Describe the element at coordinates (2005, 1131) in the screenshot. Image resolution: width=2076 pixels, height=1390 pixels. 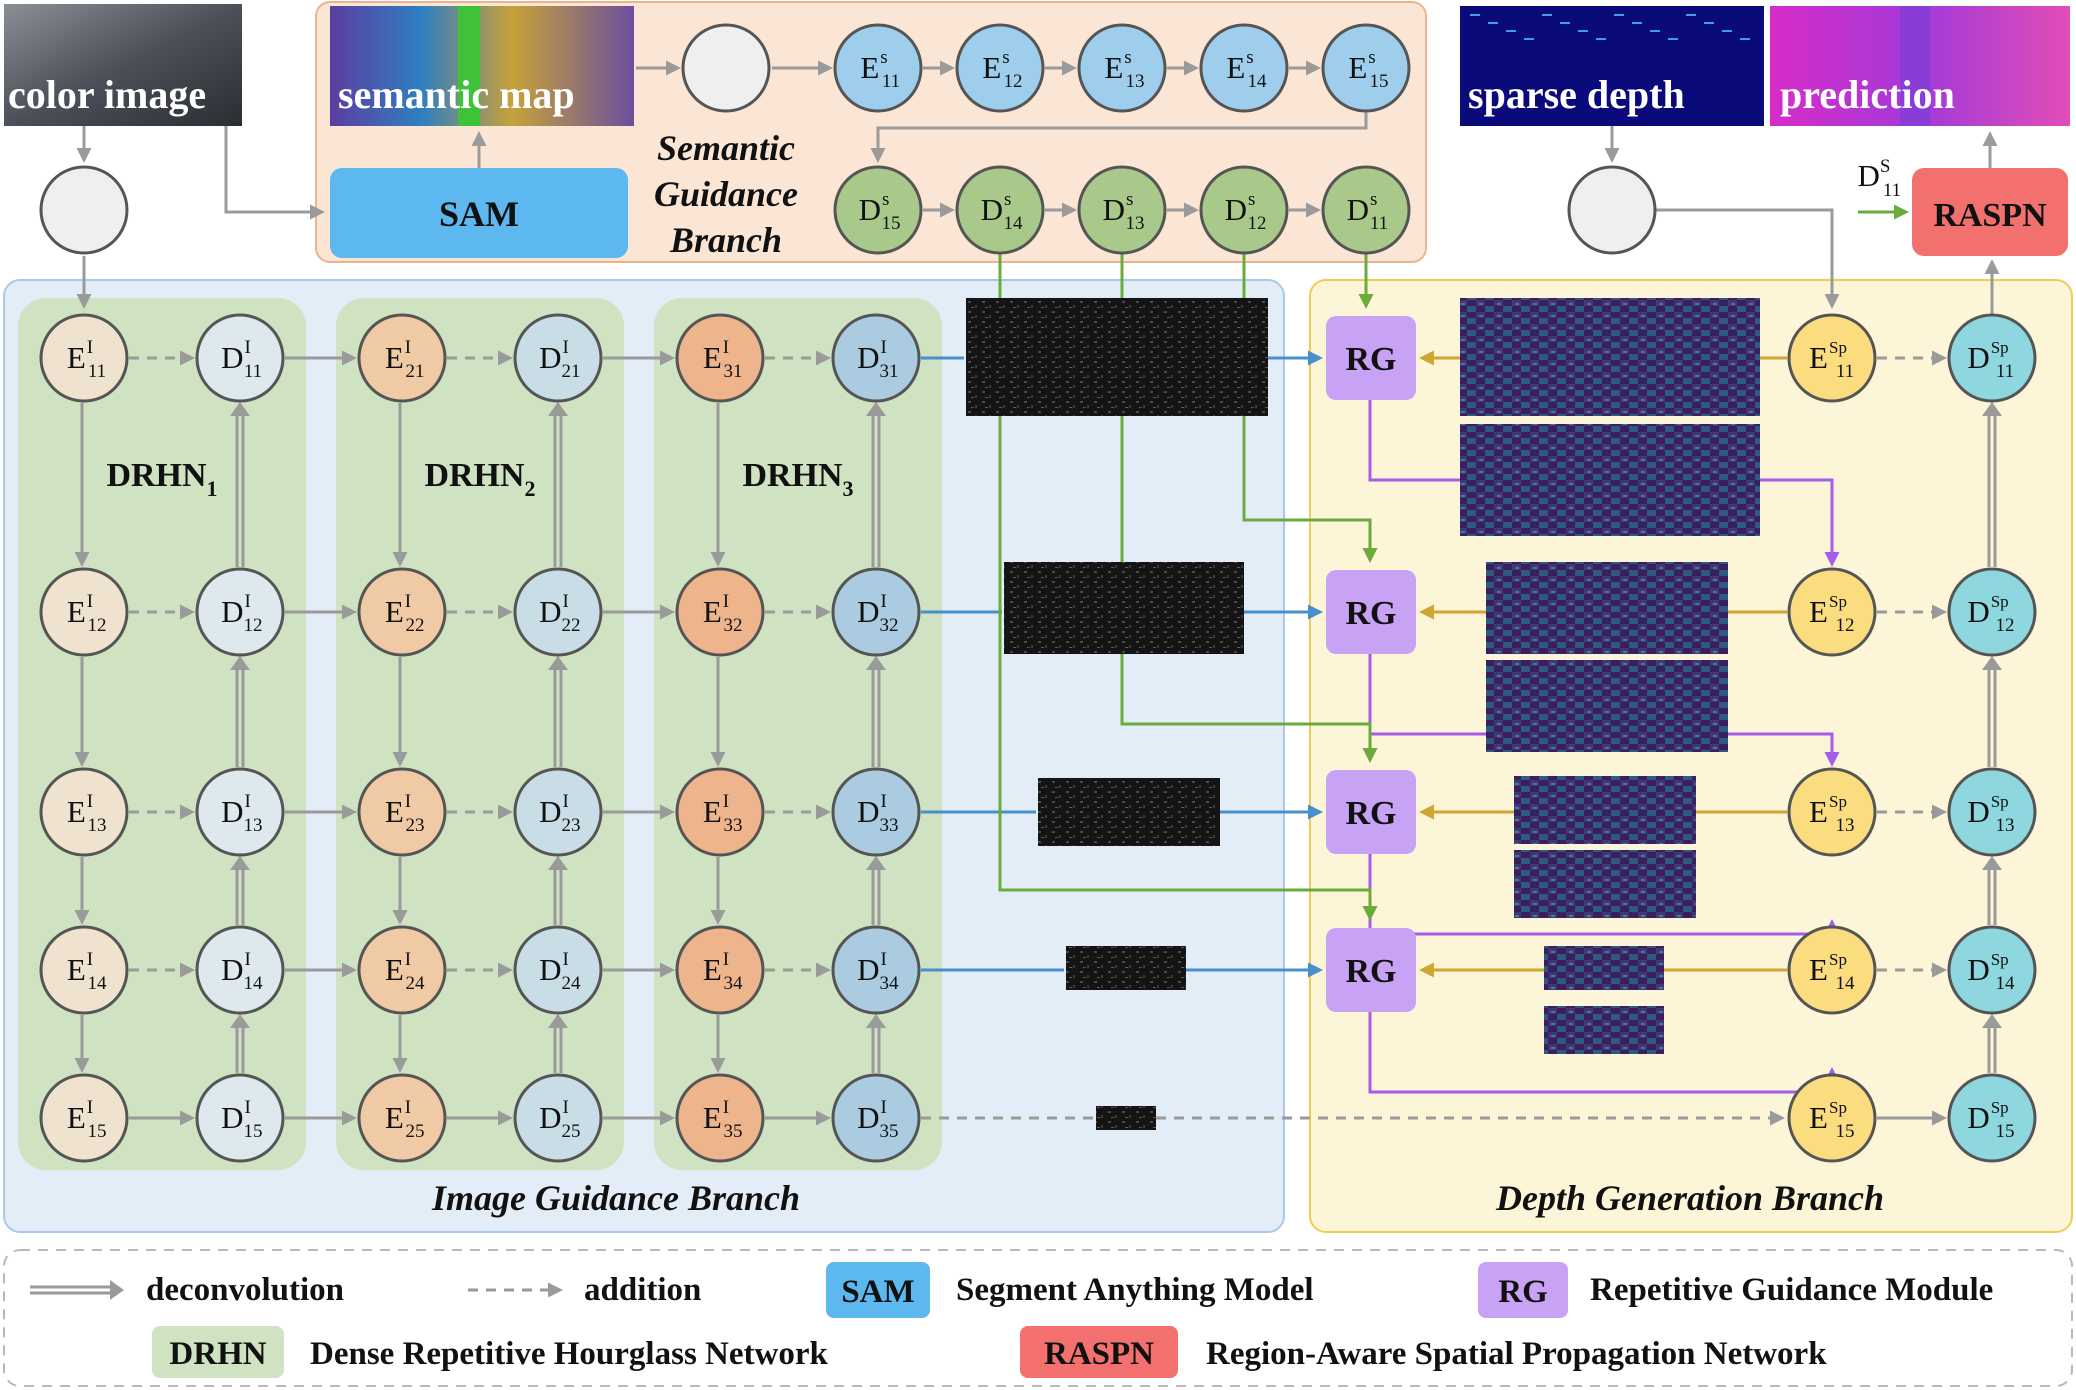
I see `depth-decoder-node-sub: 15` at that location.